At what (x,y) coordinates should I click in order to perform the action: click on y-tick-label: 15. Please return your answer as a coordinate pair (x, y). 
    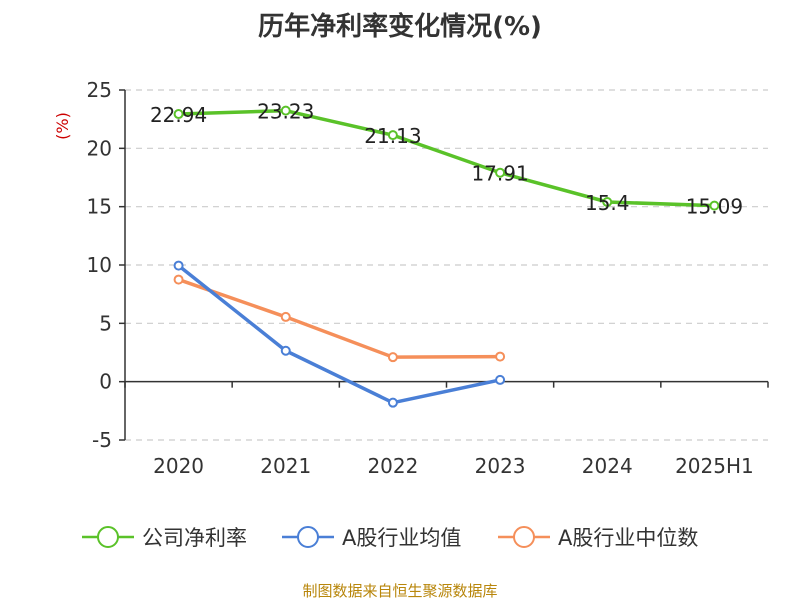
    Looking at the image, I should click on (99, 207).